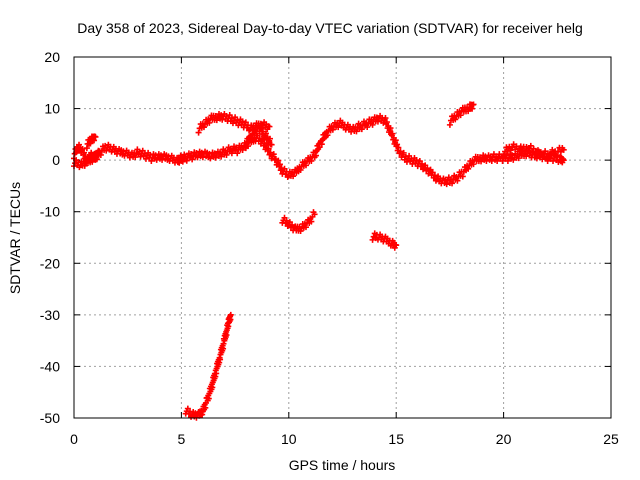 This screenshot has height=480, width=640. I want to click on y-tick-label: 0, so click(56, 160).